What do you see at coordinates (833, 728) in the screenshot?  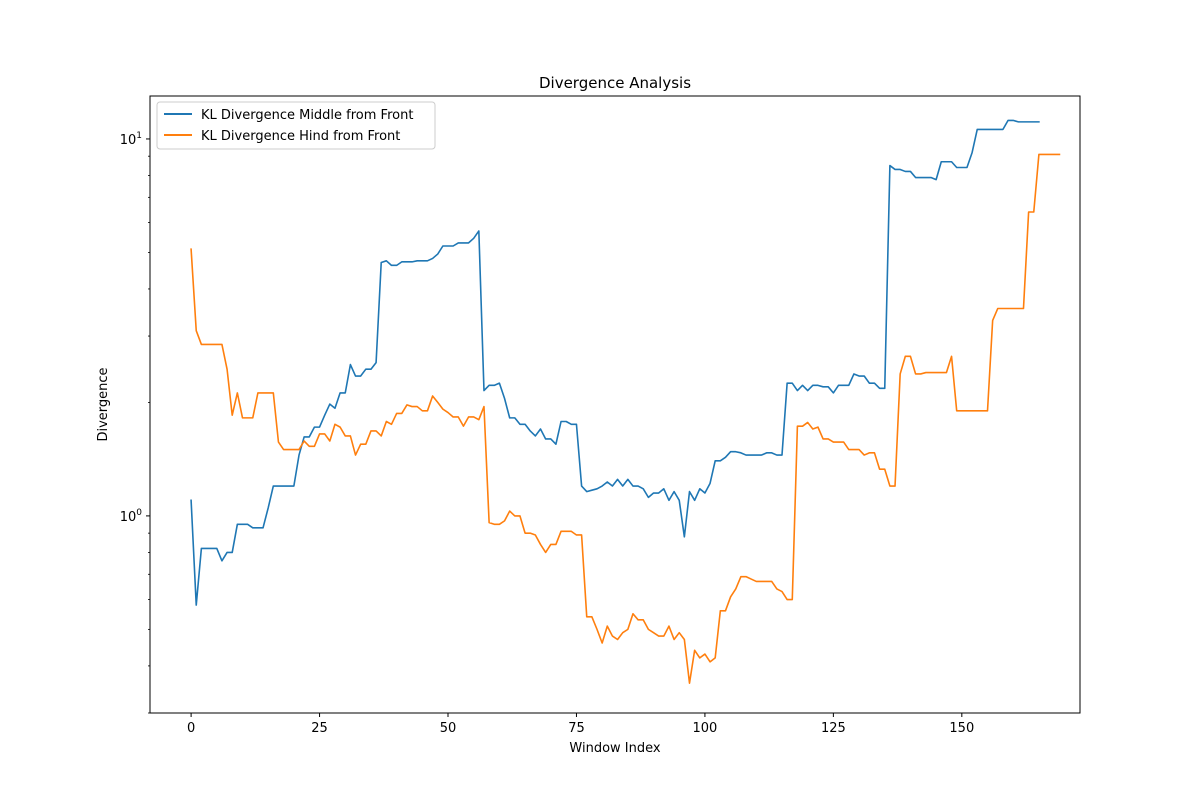 I see `x-tick-label: 125` at bounding box center [833, 728].